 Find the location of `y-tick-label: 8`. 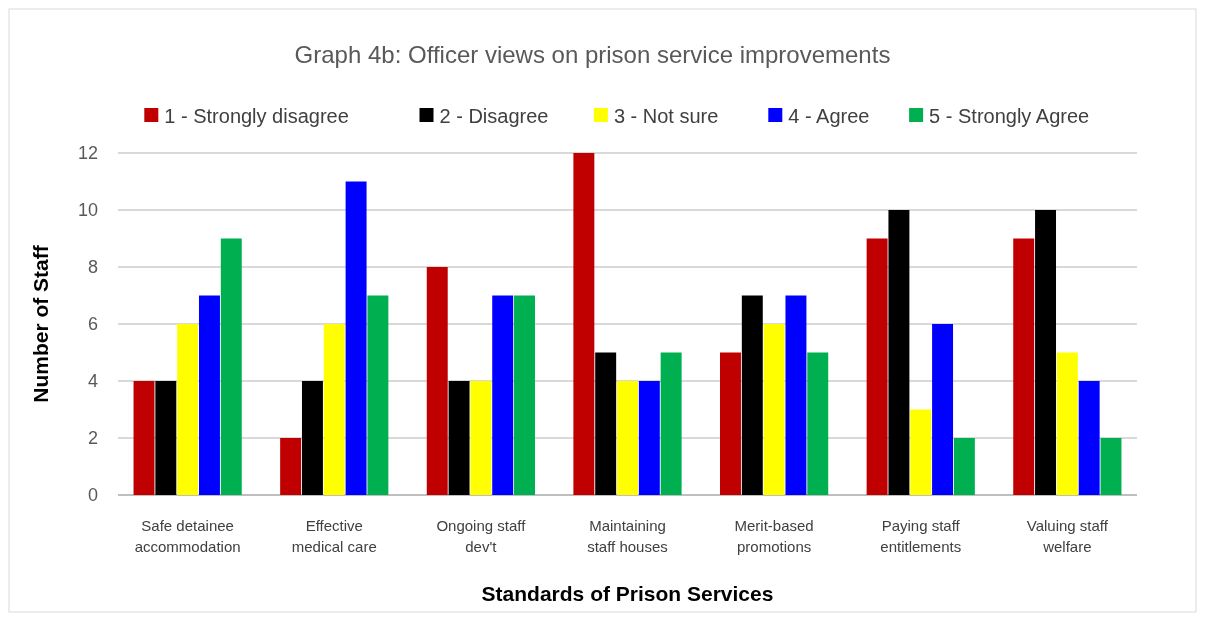

y-tick-label: 8 is located at coordinates (92, 267).